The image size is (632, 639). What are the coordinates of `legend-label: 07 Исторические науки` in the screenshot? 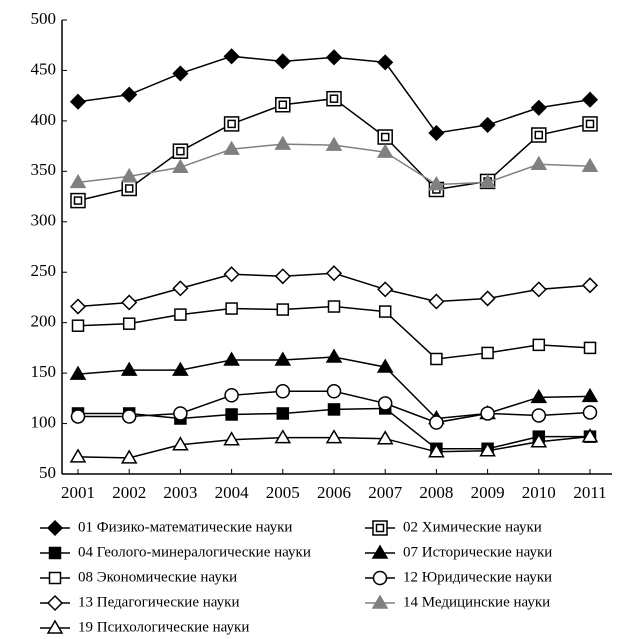 It's located at (477, 552).